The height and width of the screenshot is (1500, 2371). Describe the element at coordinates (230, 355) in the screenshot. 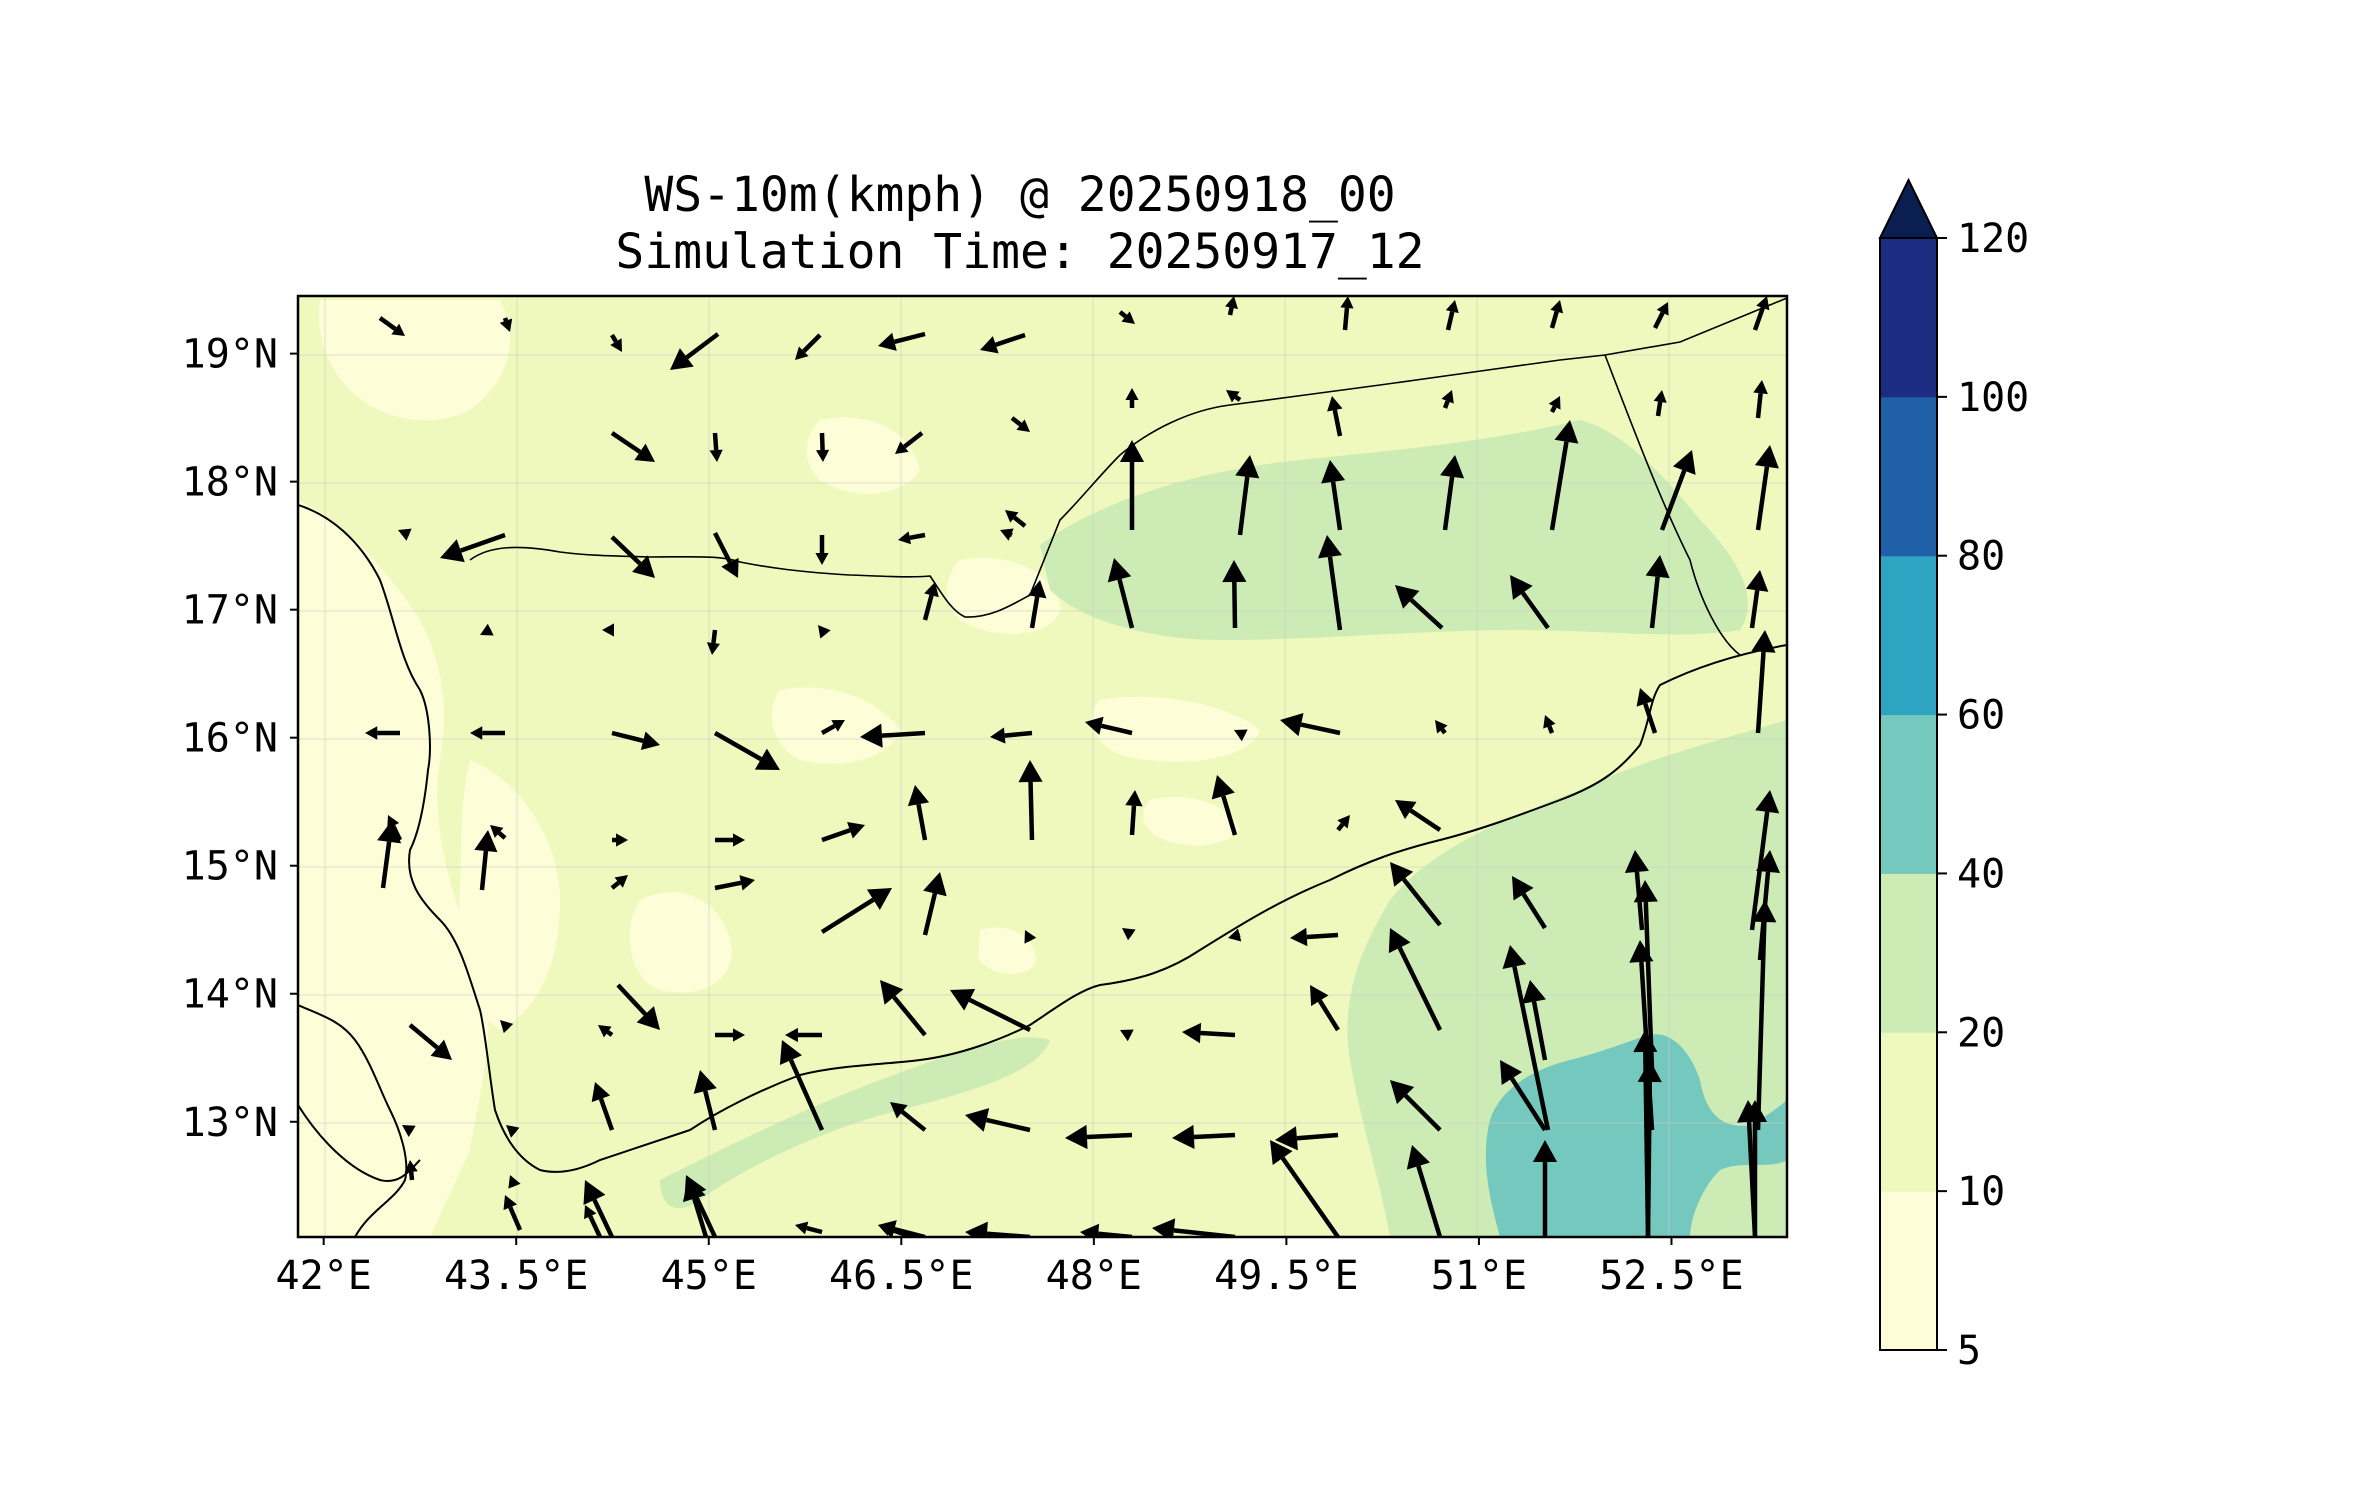

I see `y-tick-label: 19°N` at that location.